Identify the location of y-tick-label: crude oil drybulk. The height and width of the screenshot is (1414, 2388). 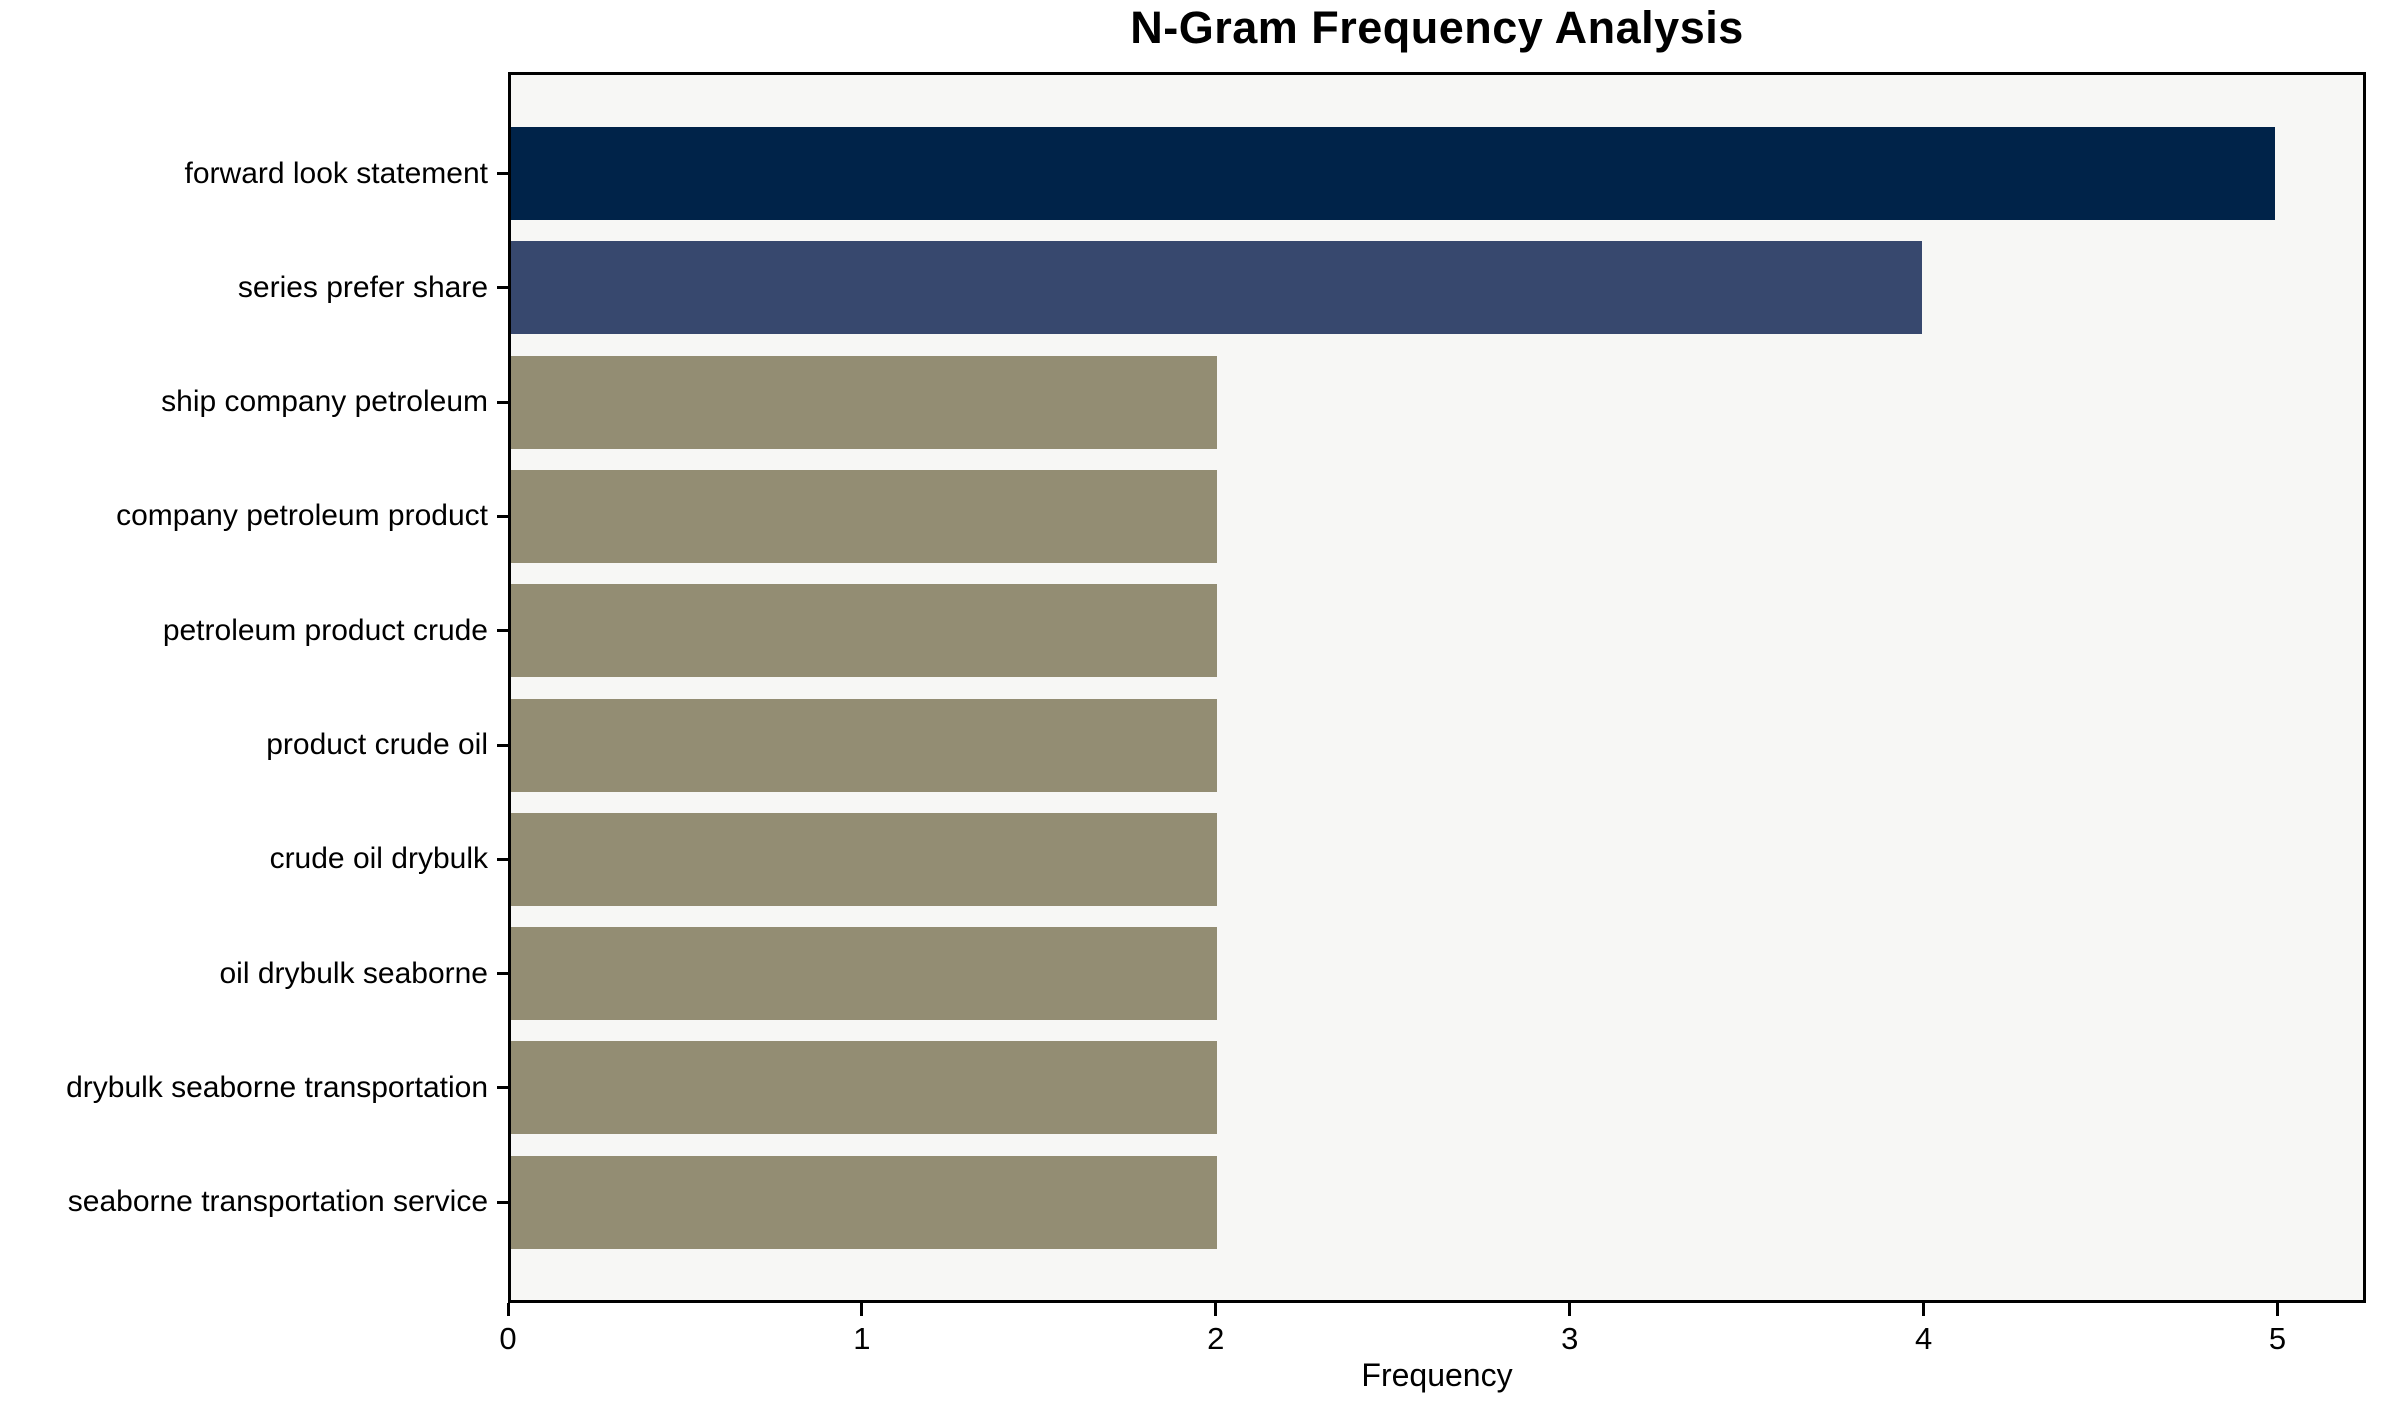
(378, 859).